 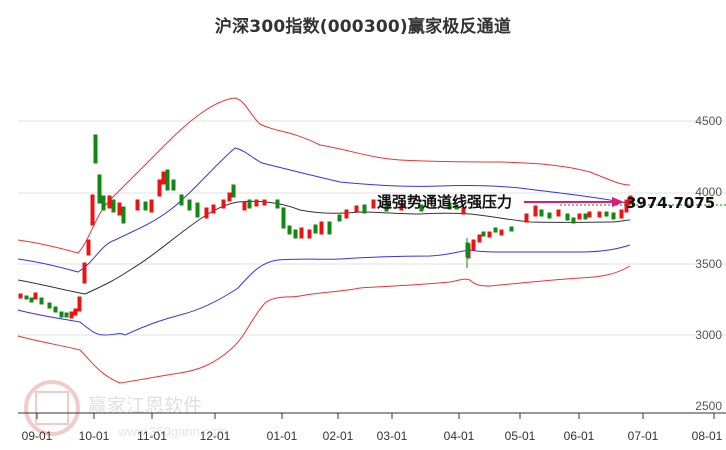 What do you see at coordinates (520, 436) in the screenshot?
I see `x-tick-05-01: 05-01` at bounding box center [520, 436].